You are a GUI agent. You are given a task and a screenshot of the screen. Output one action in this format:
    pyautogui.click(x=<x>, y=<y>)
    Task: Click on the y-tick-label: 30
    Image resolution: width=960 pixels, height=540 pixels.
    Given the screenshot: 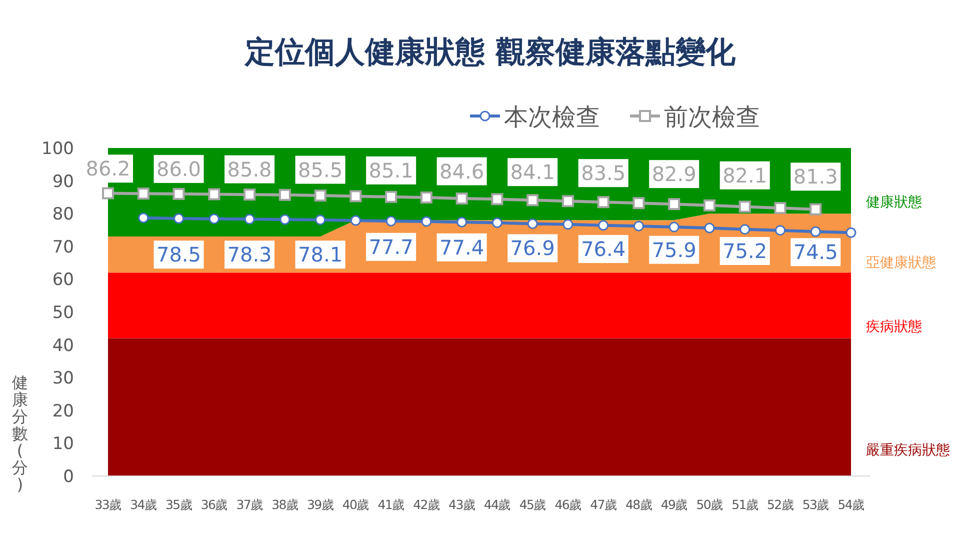 What is the action you would take?
    pyautogui.click(x=63, y=378)
    